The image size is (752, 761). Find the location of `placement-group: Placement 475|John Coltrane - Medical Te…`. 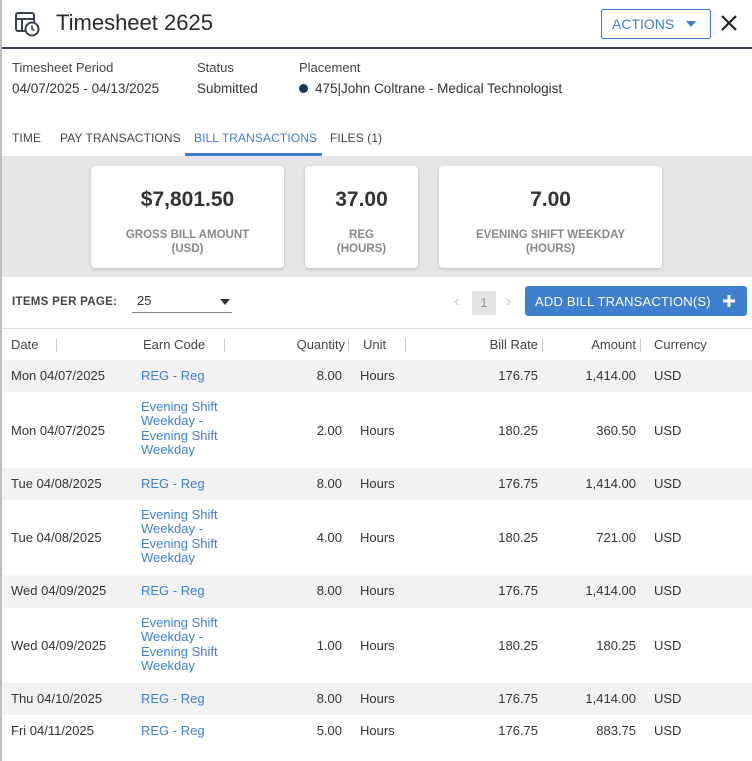

placement-group: Placement 475|John Coltrane - Medical Te… is located at coordinates (430, 78).